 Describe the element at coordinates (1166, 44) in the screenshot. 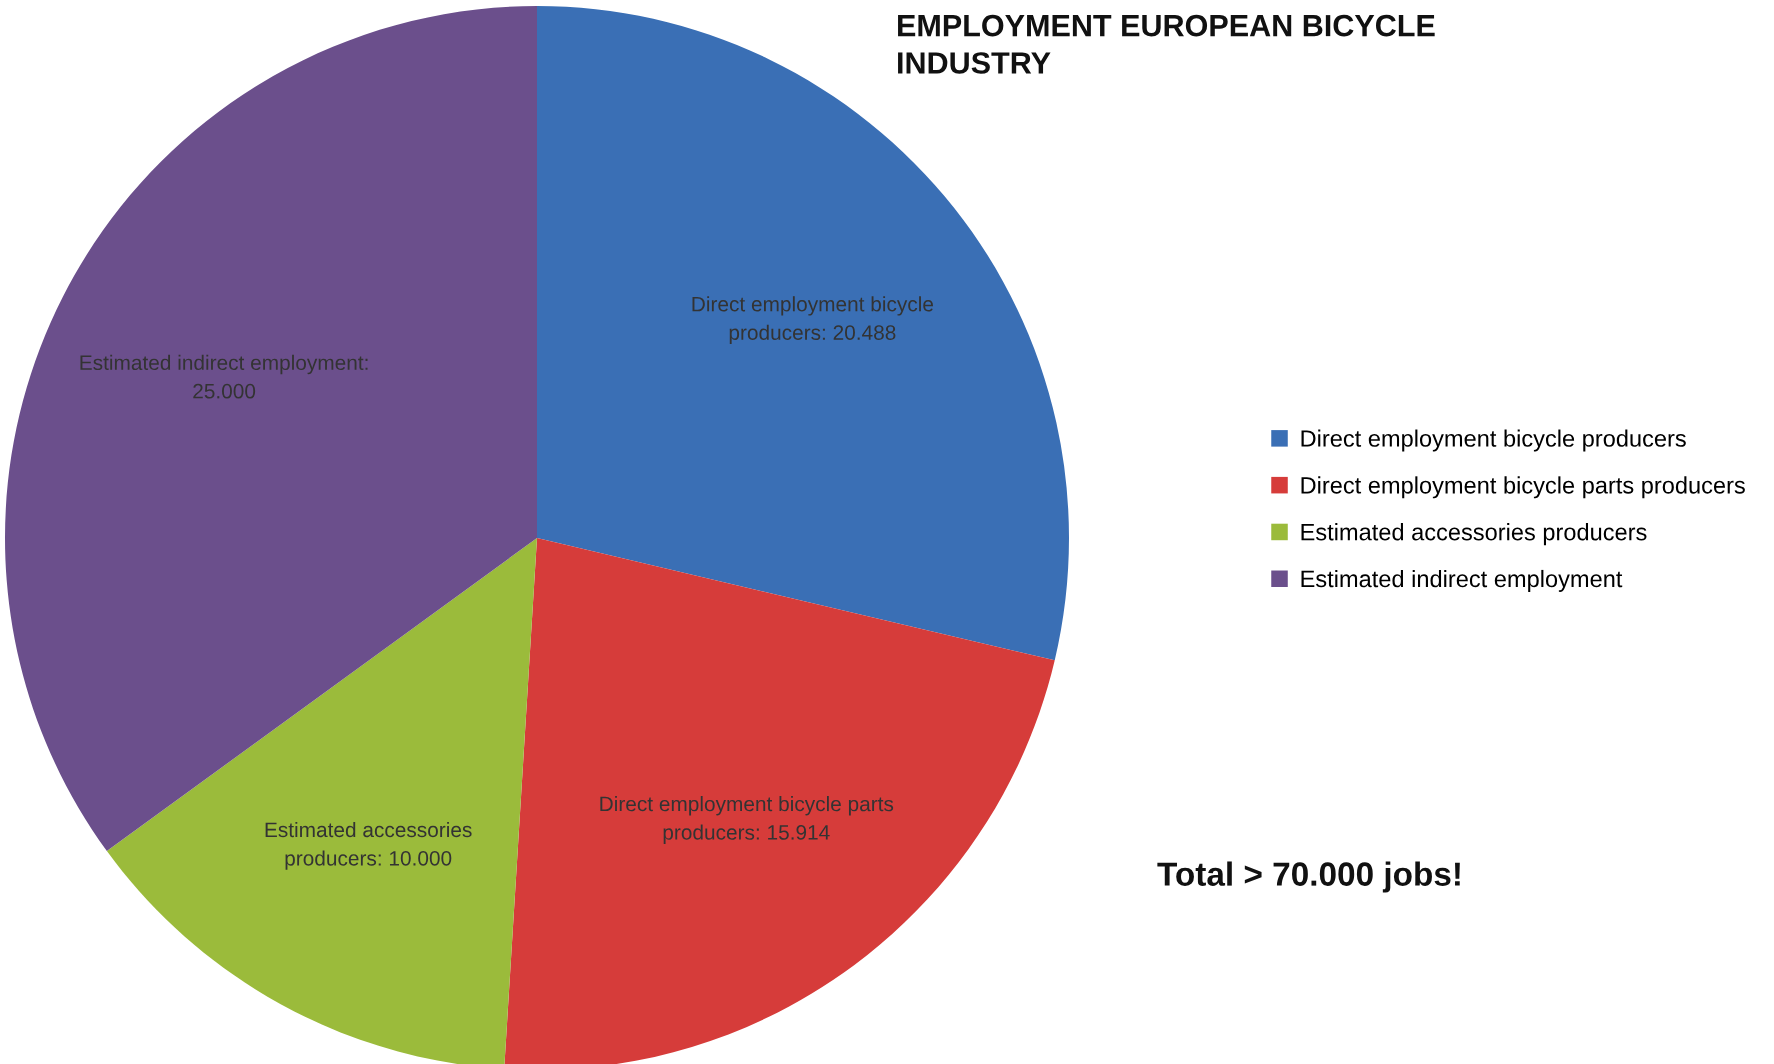

I see `text: EMPLOYMENT EUROPEAN BICYCLE INDUSTRY` at that location.